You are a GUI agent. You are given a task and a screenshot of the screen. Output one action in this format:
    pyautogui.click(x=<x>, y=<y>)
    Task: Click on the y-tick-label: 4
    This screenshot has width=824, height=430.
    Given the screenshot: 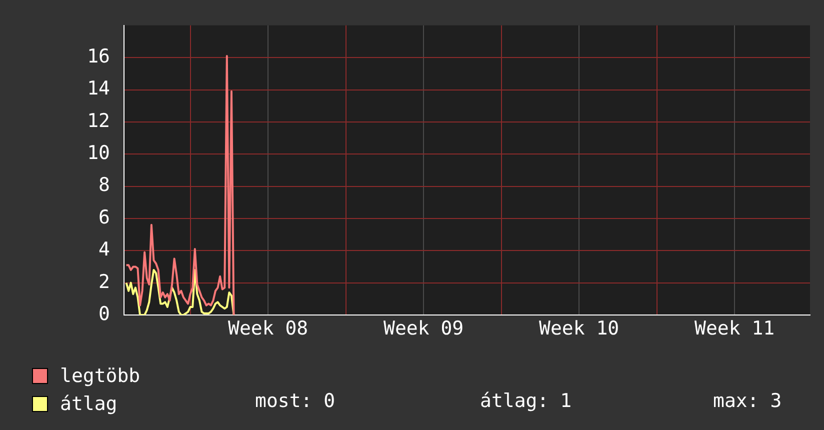 What is the action you would take?
    pyautogui.click(x=104, y=249)
    